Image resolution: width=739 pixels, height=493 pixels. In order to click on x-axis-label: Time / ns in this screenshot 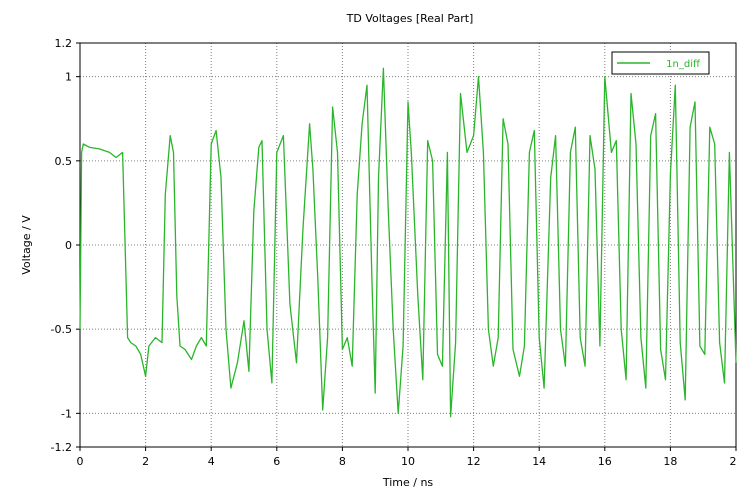, I will do `click(408, 482)`.